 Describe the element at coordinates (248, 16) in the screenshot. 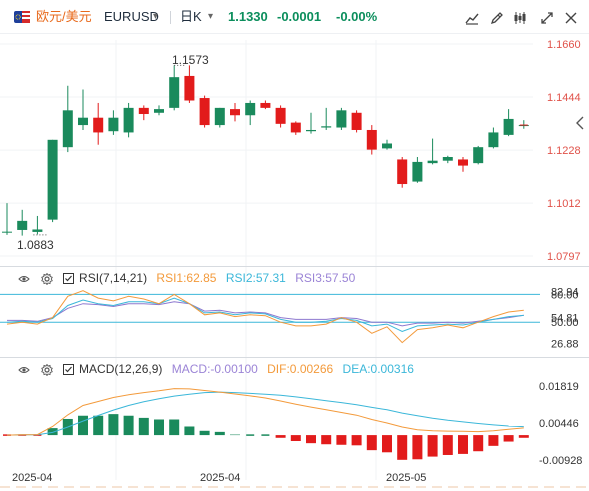

I see `last-price: 1.1330` at that location.